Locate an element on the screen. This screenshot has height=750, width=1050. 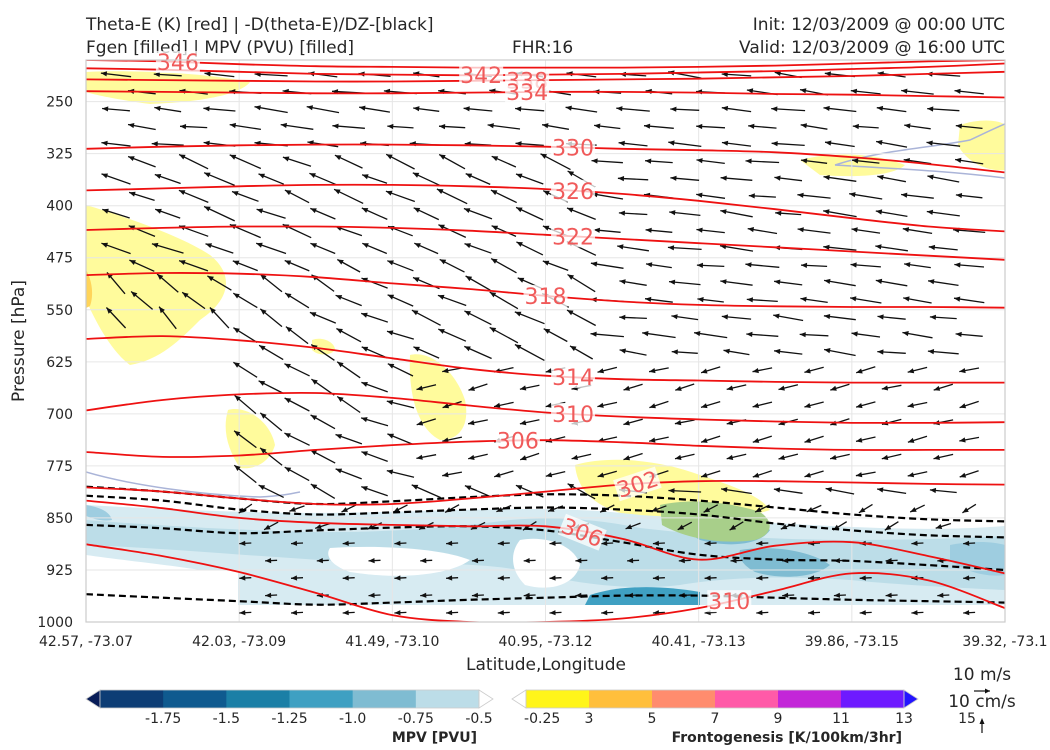
colorbar-tick-label: 13 is located at coordinates (904, 719).